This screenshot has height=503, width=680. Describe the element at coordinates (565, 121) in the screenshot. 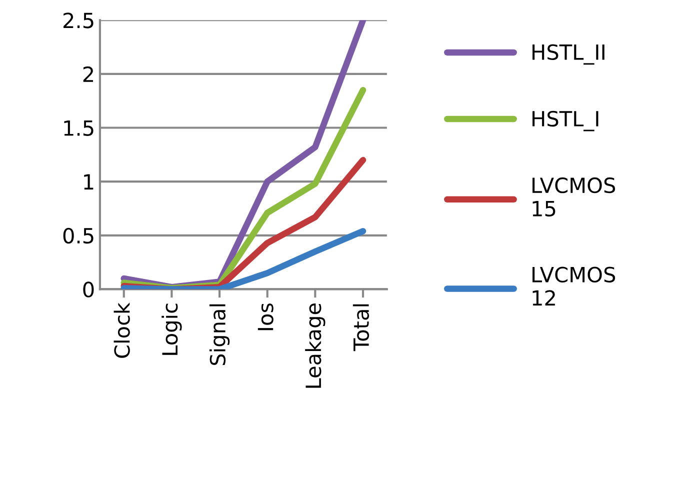

I see `legend-label: HSTL_I` at that location.